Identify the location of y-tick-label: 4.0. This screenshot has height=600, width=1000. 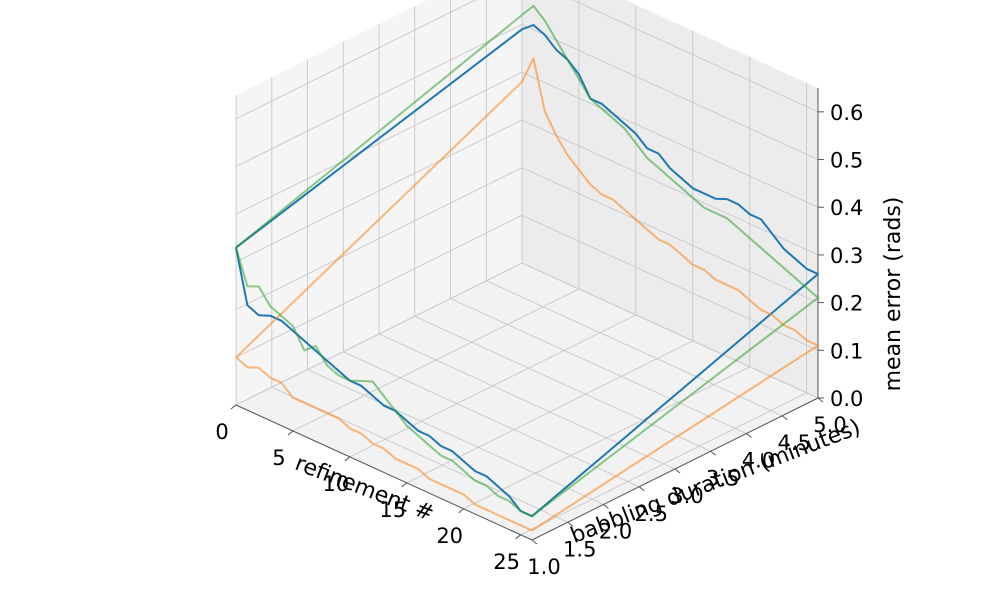
(758, 461).